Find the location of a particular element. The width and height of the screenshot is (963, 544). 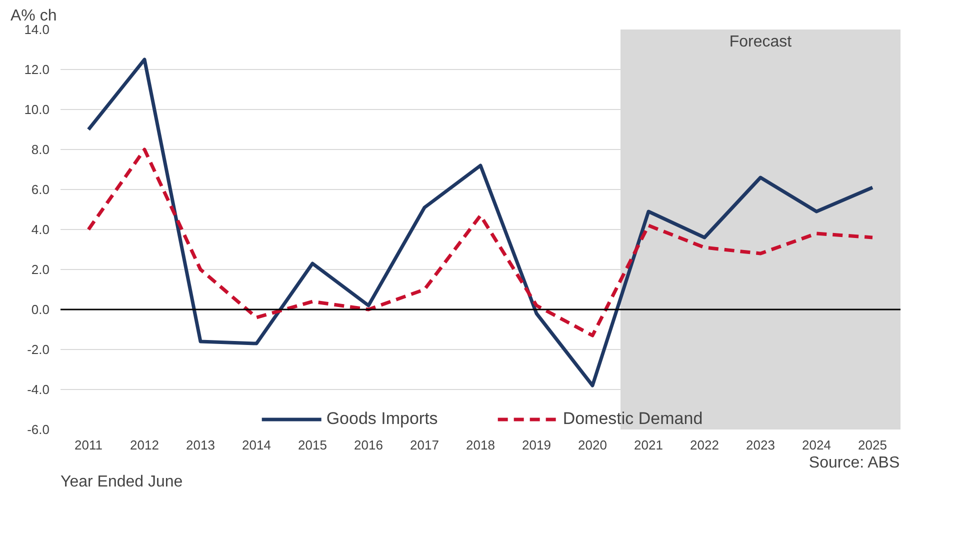

y-tick-label: 14.0 is located at coordinates (37, 29).